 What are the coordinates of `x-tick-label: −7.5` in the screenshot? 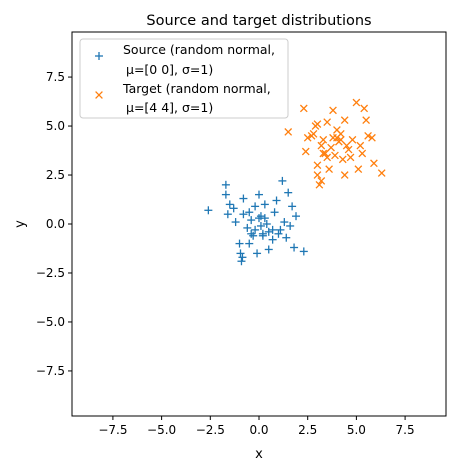 It's located at (112, 430).